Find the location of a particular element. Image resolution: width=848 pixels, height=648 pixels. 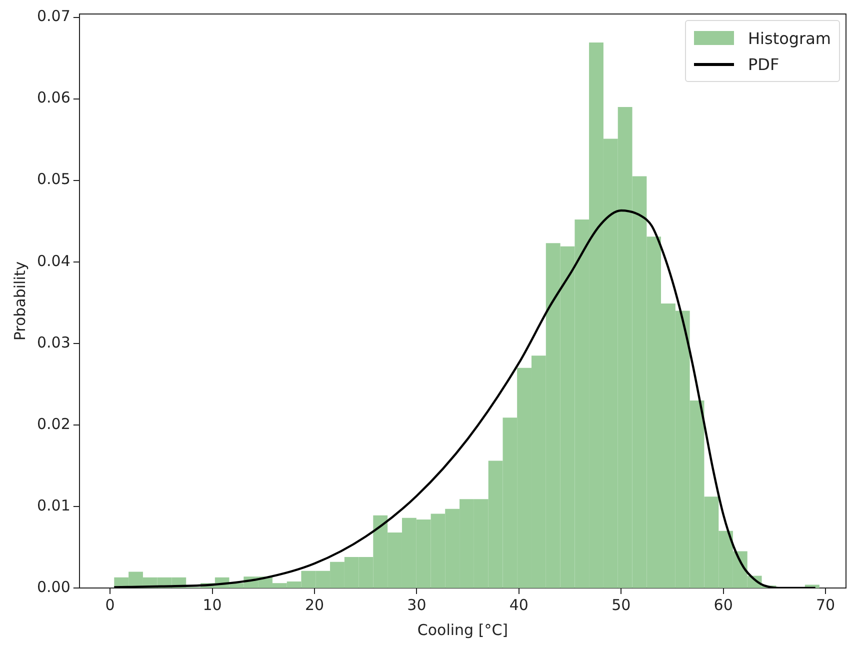

x-tick-label: 0 is located at coordinates (110, 605).